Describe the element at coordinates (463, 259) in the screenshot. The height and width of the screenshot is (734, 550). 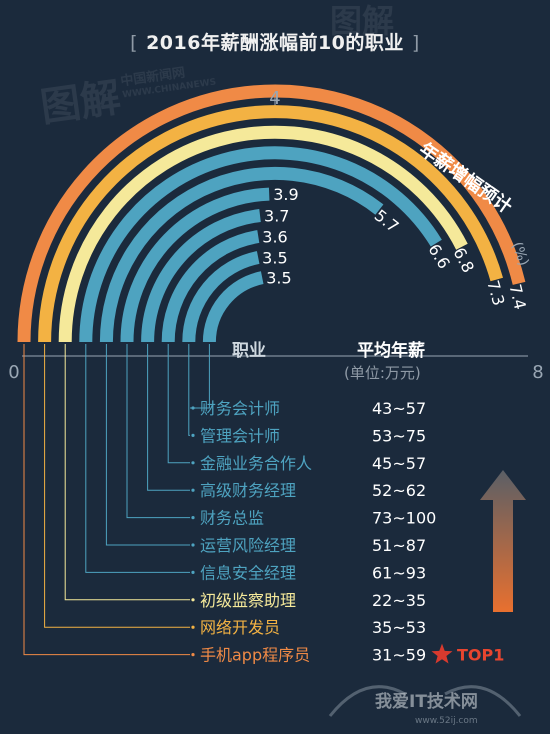
I see `value-label-8: 6.8` at that location.